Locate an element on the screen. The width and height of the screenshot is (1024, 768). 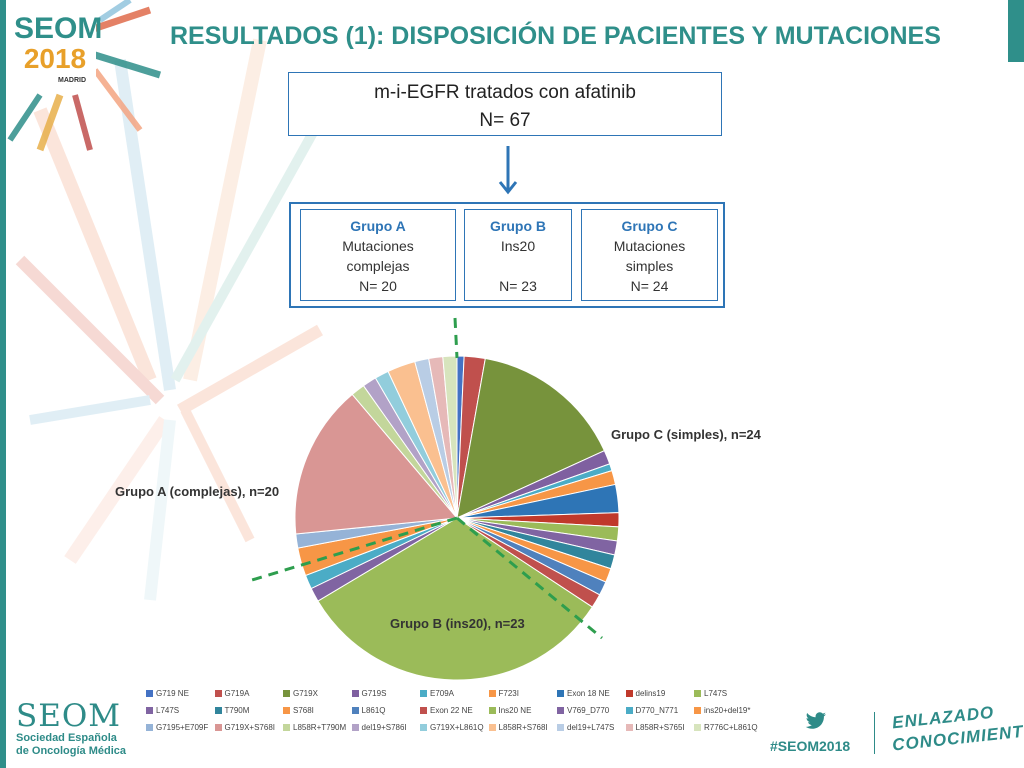
legend-label: L858R+S768I is located at coordinates (523, 727).